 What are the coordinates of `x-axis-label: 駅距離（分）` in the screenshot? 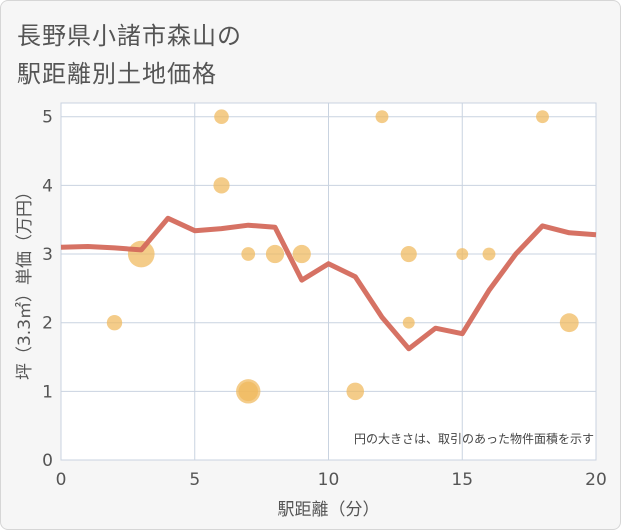 It's located at (329, 510).